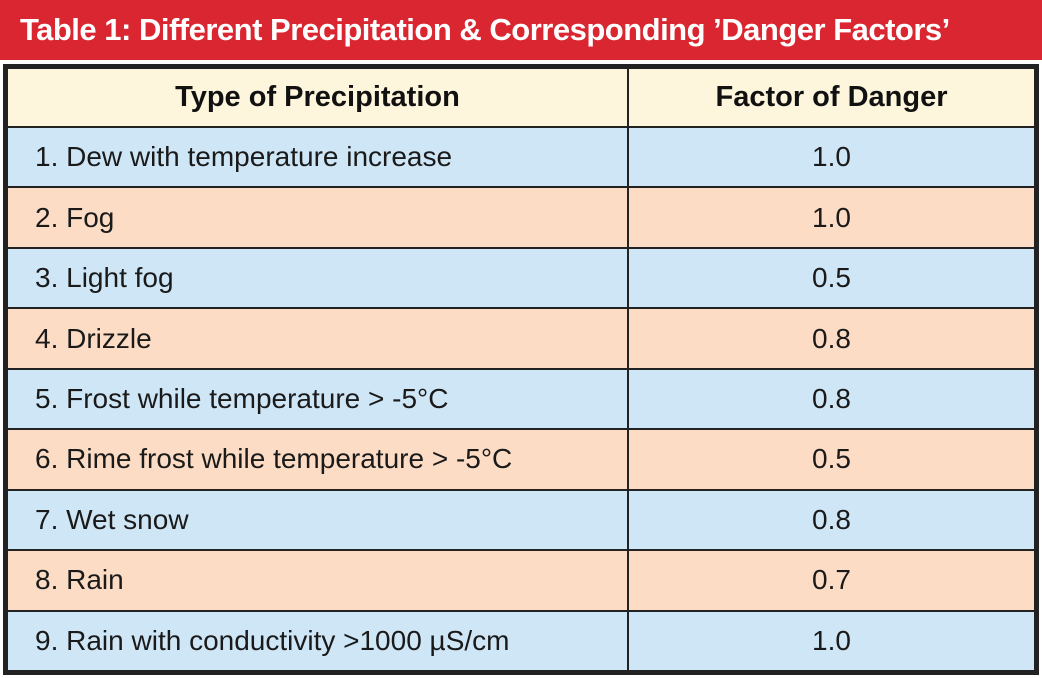 This screenshot has width=1042, height=678. I want to click on precipitation-type-cell: 7. Wet snow, so click(317, 520).